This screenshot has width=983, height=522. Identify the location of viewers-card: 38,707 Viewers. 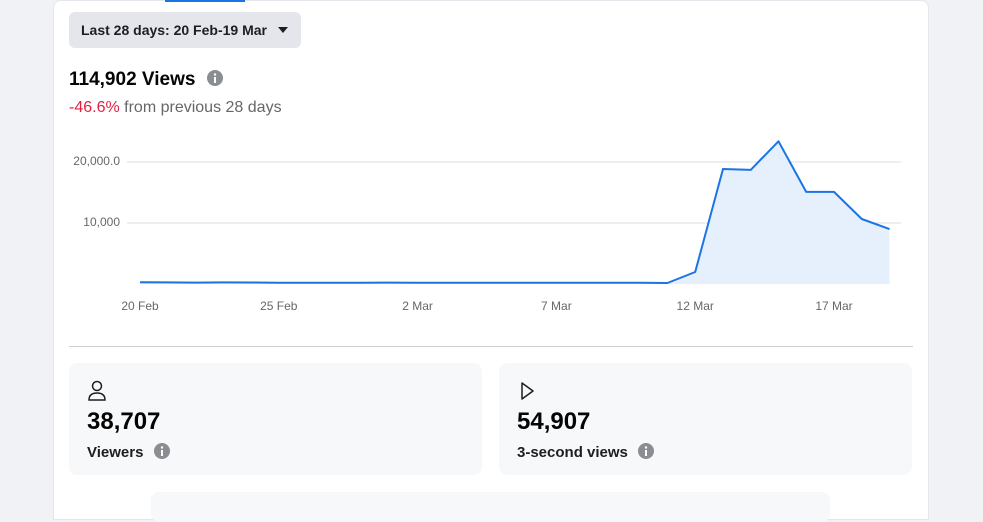
(275, 419).